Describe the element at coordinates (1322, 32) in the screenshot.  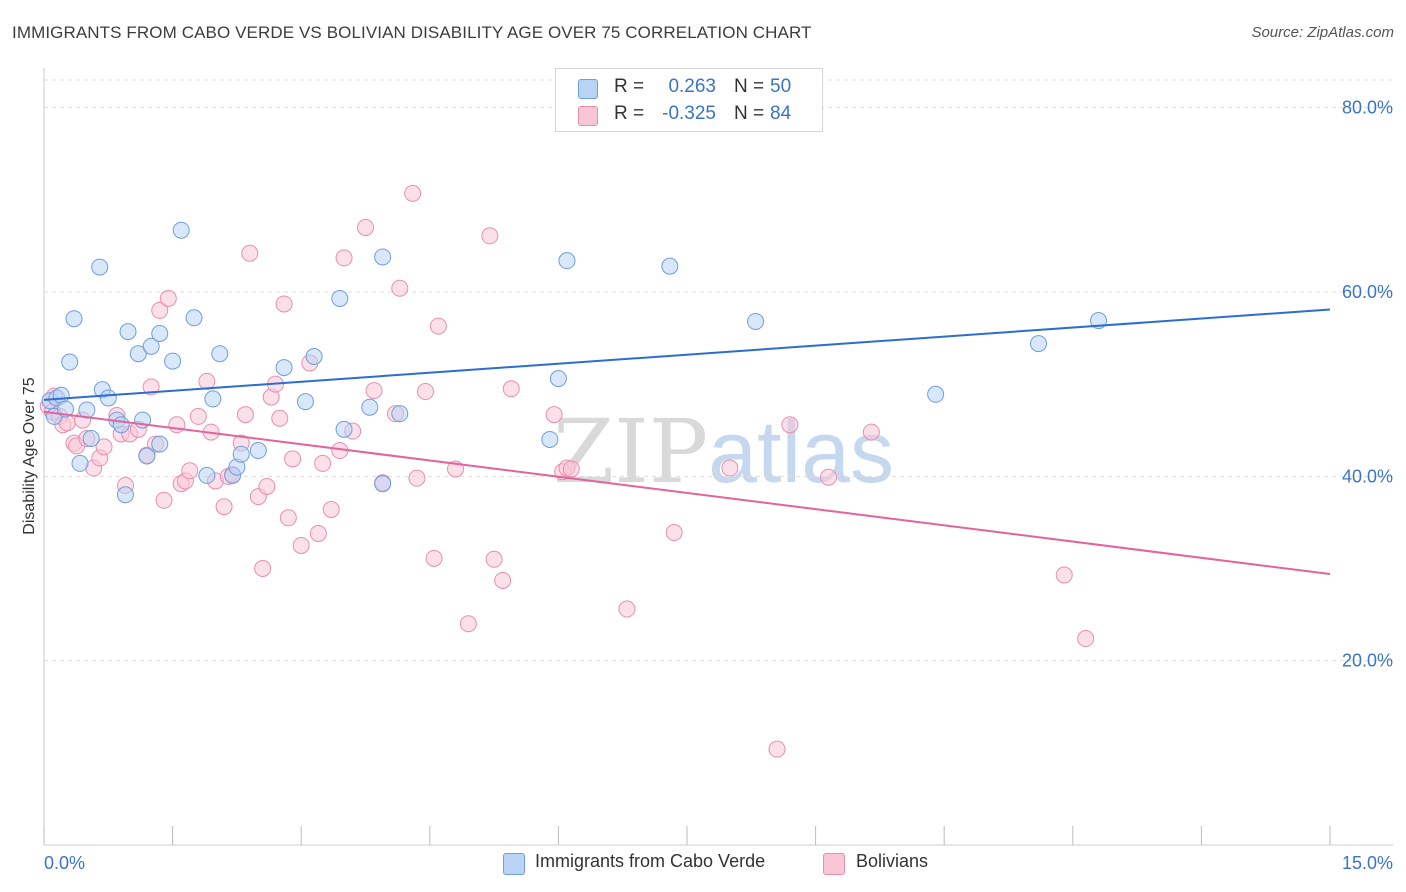
I see `source-credit: Source: ZipAtlas.com` at that location.